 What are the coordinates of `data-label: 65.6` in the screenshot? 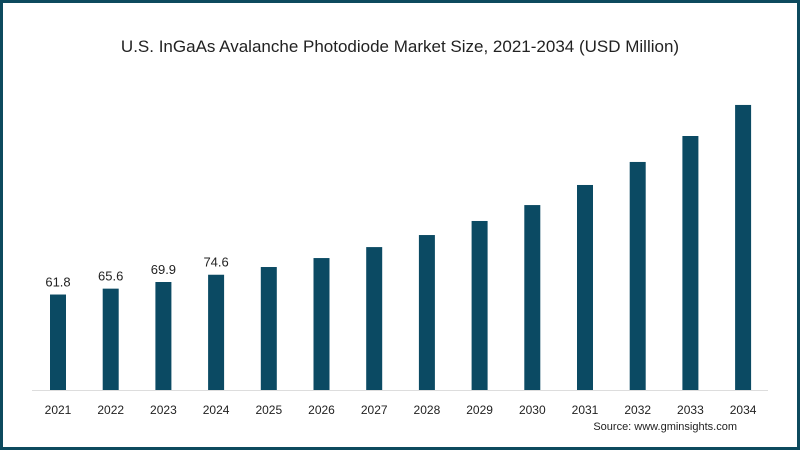 It's located at (110, 276).